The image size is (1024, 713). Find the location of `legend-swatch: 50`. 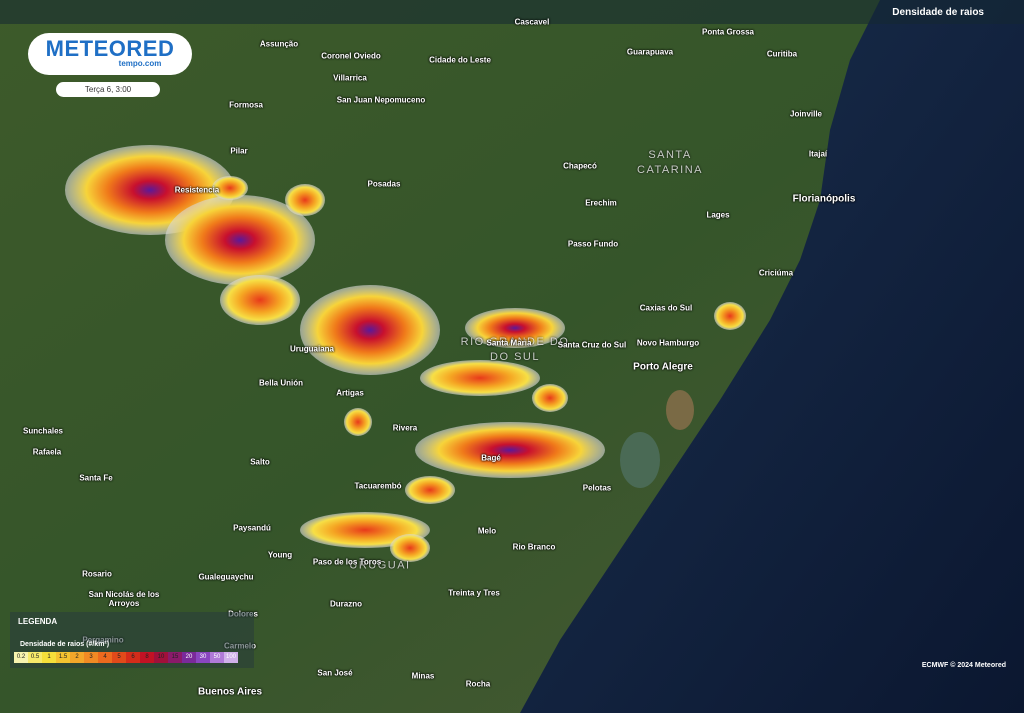

legend-swatch: 50 is located at coordinates (217, 657).